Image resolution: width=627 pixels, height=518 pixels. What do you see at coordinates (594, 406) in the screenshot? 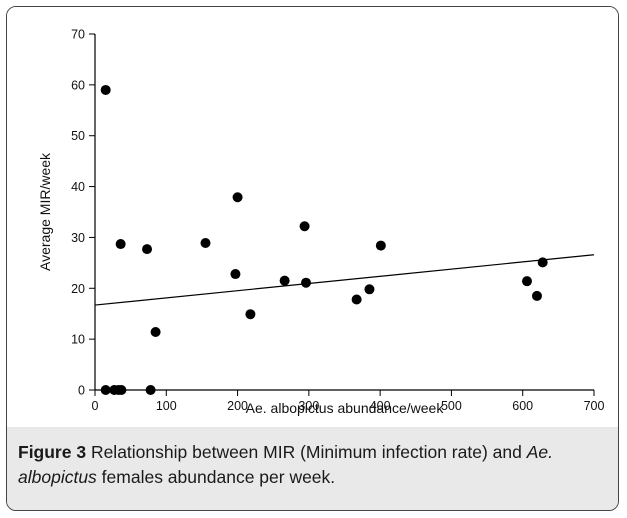
I see `x-tick-label: 700` at bounding box center [594, 406].